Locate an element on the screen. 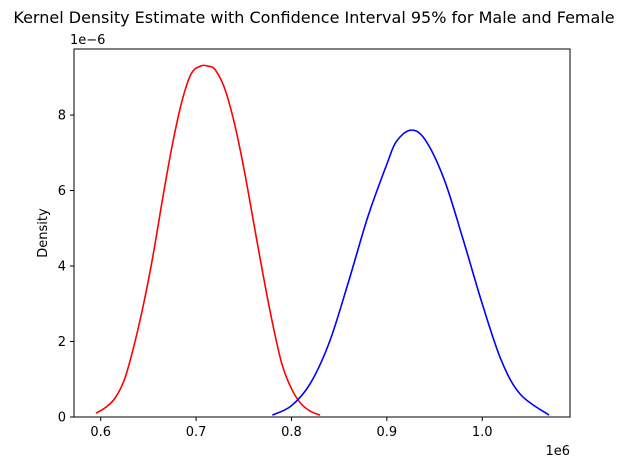 Image resolution: width=643 pixels, height=468 pixels. y-tick-label: 2 is located at coordinates (62, 342).